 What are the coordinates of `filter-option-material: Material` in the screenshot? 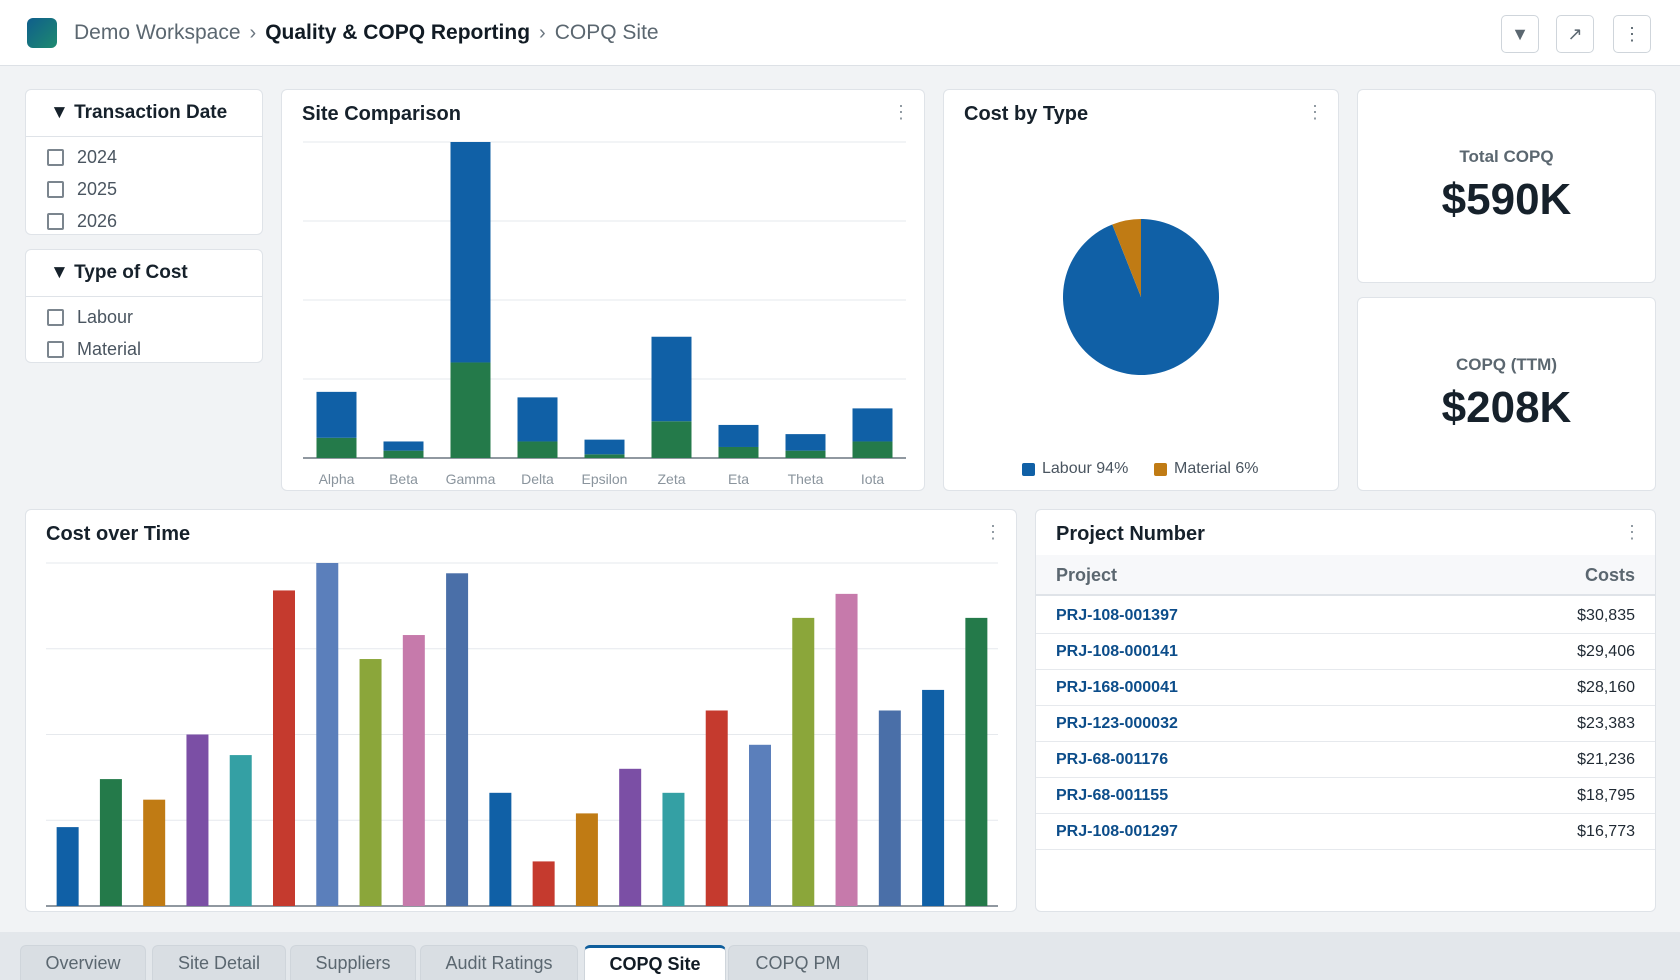 It's located at (144, 349).